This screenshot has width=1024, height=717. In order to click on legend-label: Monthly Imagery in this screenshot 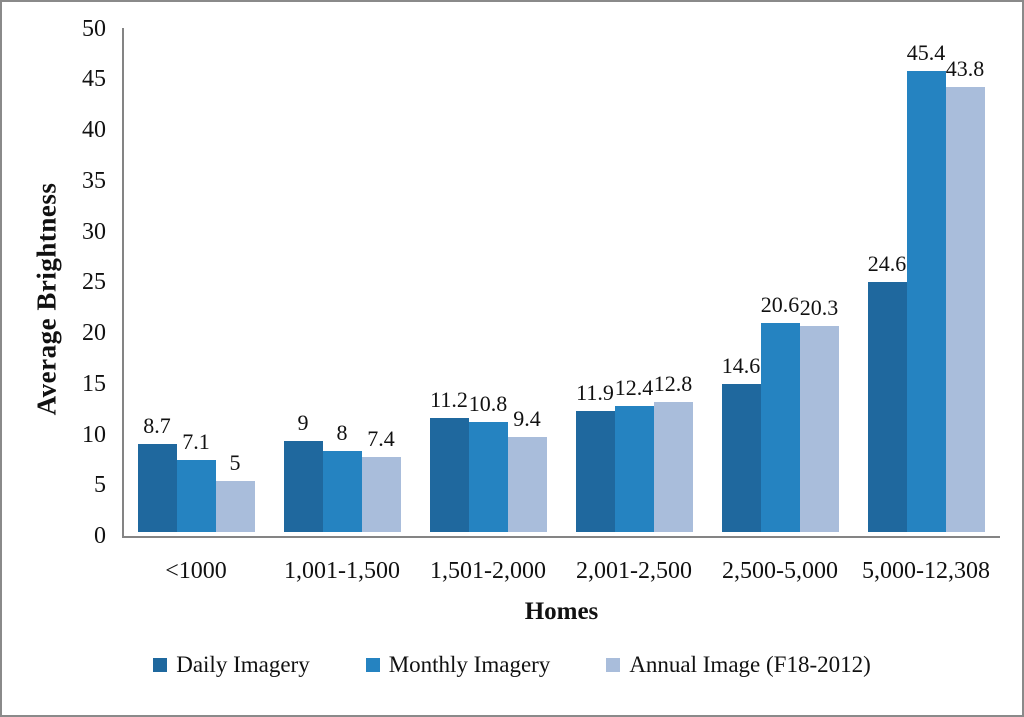, I will do `click(469, 664)`.